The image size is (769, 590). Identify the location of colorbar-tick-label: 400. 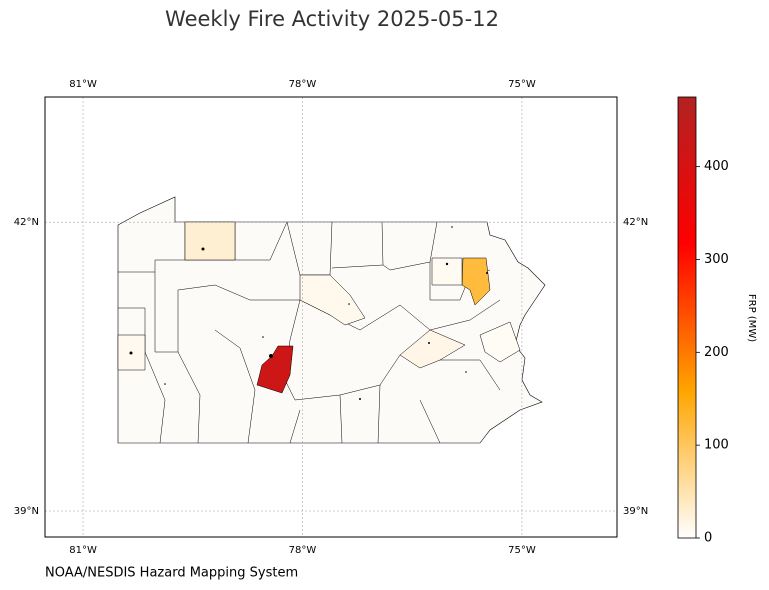
(716, 166).